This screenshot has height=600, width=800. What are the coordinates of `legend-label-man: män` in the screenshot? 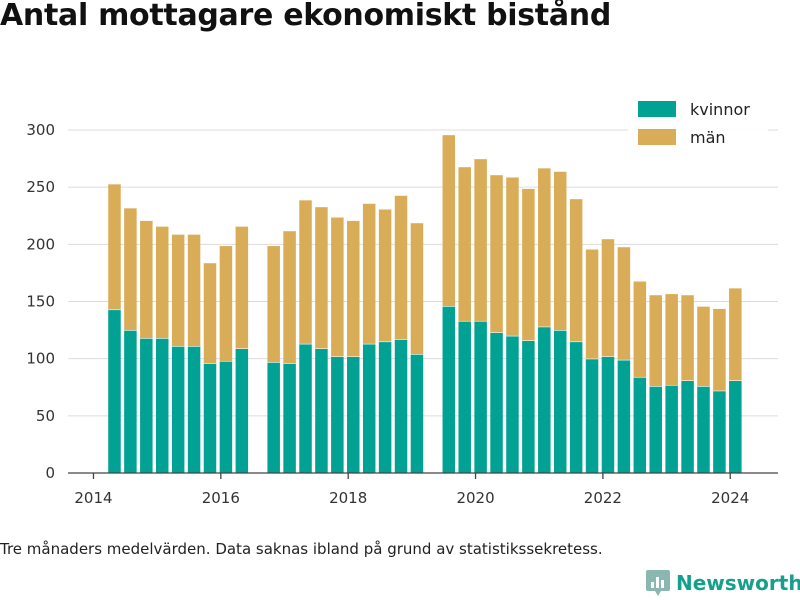 It's located at (708, 137).